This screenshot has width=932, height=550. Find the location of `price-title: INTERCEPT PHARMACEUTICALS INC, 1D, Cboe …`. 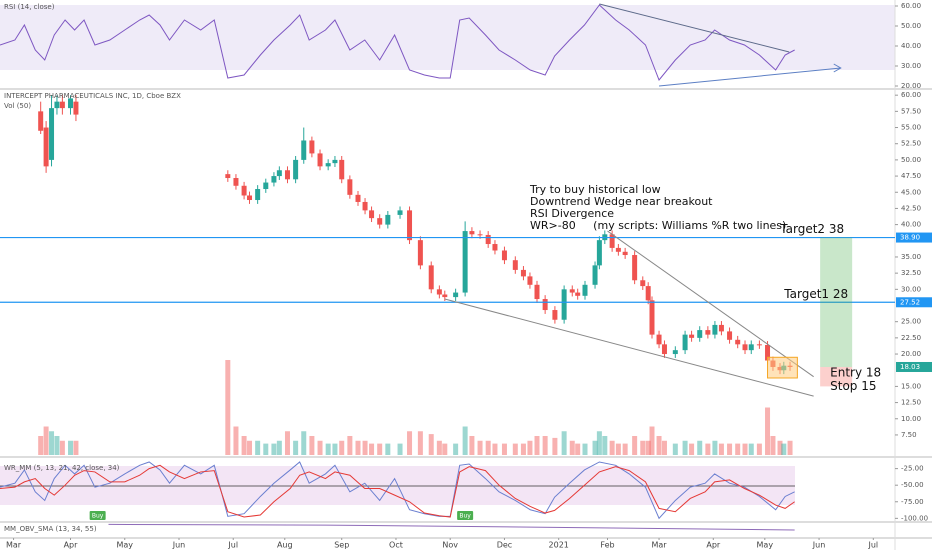

price-title: INTERCEPT PHARMACEUTICALS INC, 1D, Cboe … is located at coordinates (92, 96).